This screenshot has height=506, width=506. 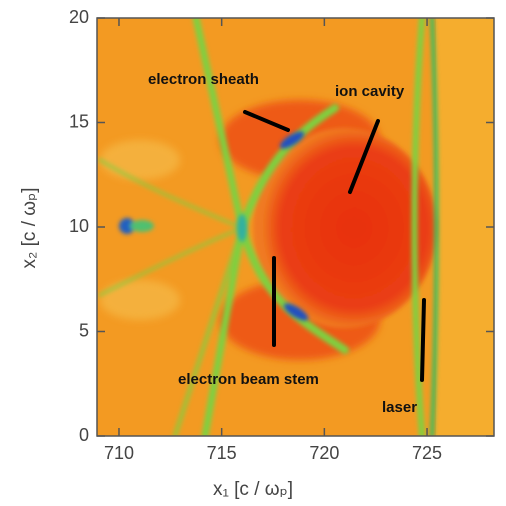 What do you see at coordinates (79, 17) in the screenshot?
I see `y-tick-label: 20` at bounding box center [79, 17].